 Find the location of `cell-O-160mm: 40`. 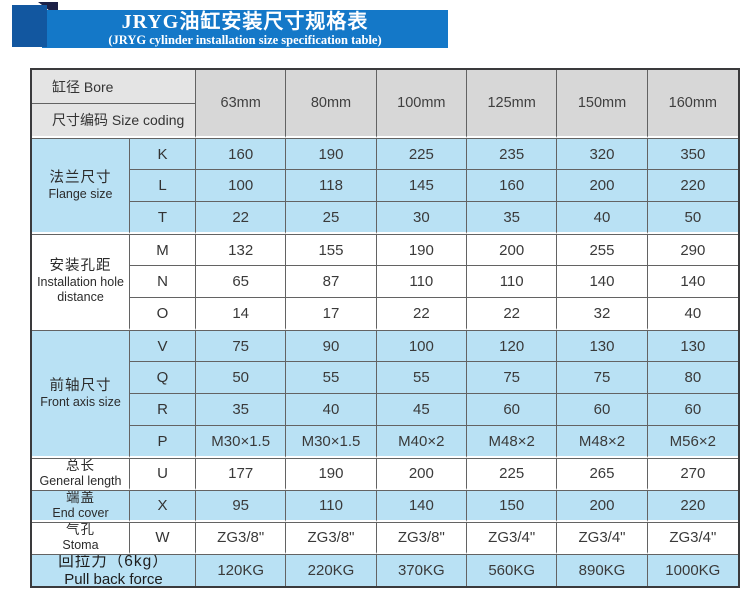

cell-O-160mm: 40 is located at coordinates (692, 314).